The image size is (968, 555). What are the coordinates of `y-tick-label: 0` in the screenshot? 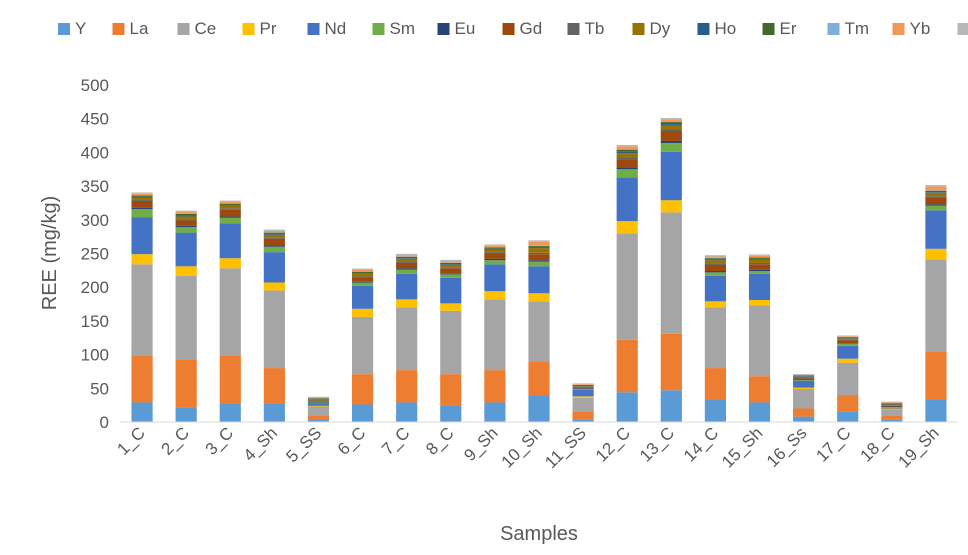 It's located at (104, 422).